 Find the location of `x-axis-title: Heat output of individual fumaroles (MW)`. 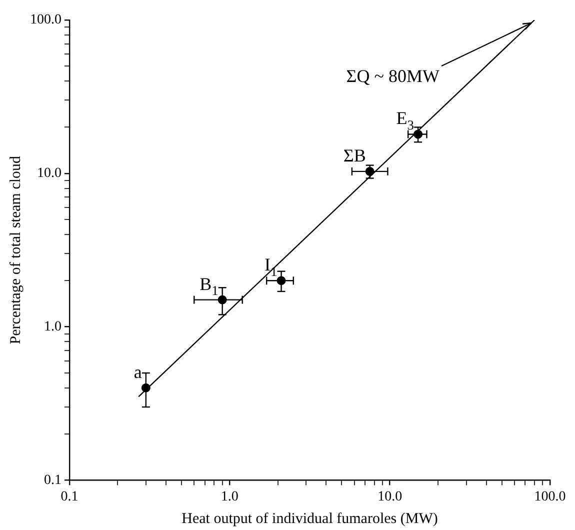

x-axis-title: Heat output of individual fumaroles (MW) is located at coordinates (310, 518).